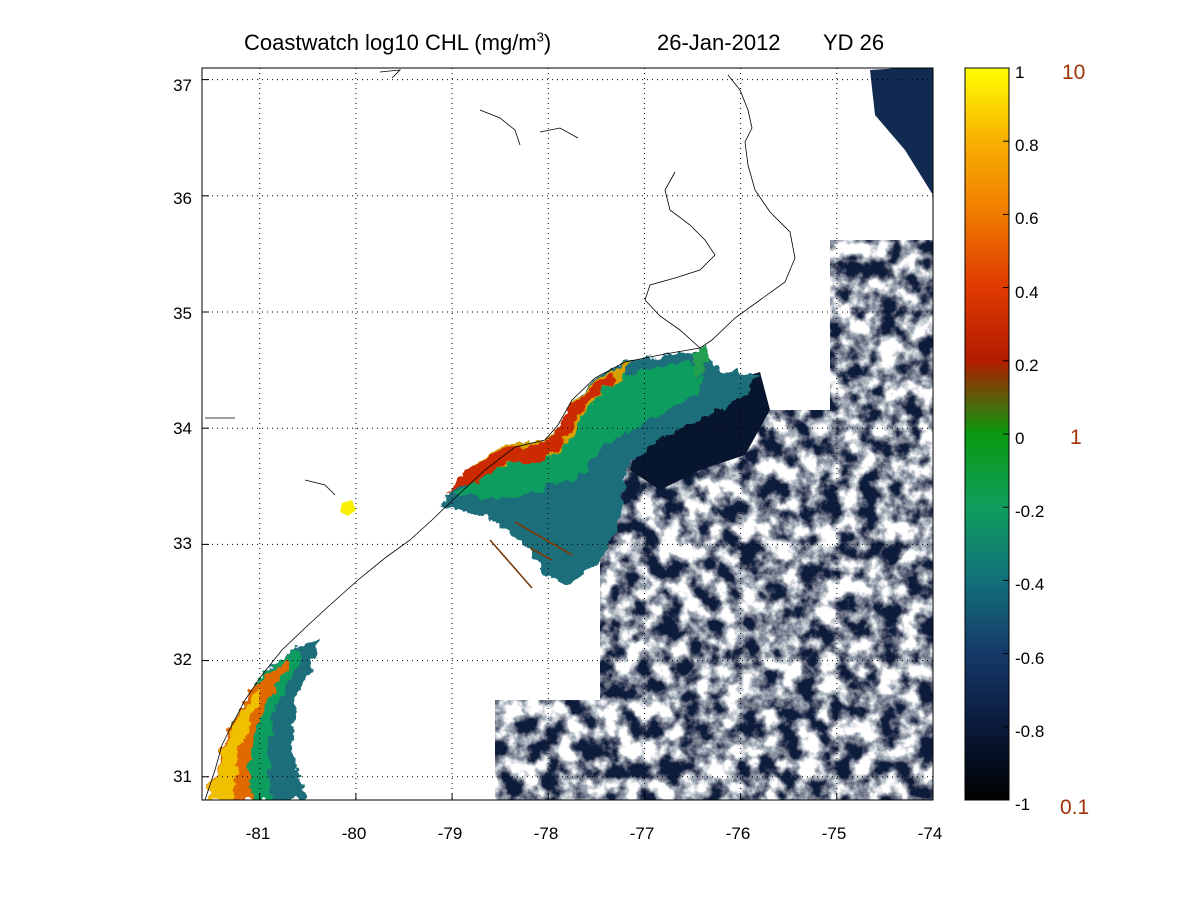 The height and width of the screenshot is (900, 1200). What do you see at coordinates (834, 833) in the screenshot?
I see `x-tick-minus75: -75` at bounding box center [834, 833].